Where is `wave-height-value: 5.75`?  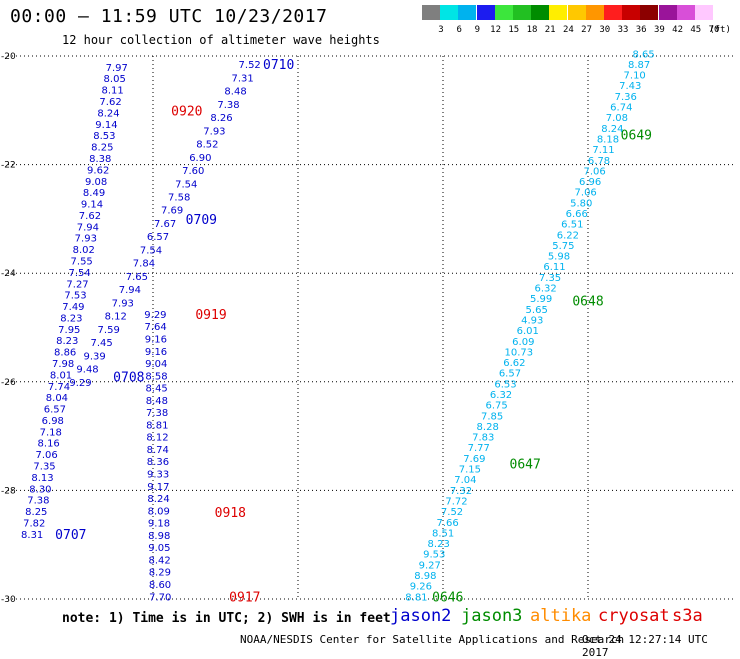 wave-height-value: 5.75 is located at coordinates (563, 246).